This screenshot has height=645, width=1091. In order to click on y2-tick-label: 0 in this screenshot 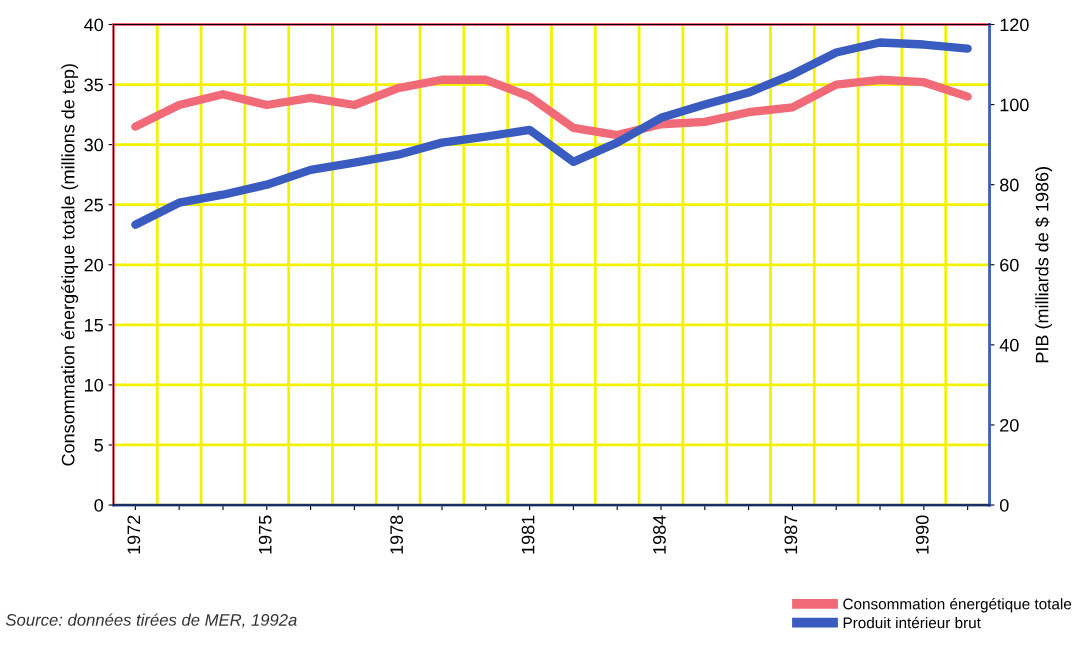, I will do `click(1004, 505)`.